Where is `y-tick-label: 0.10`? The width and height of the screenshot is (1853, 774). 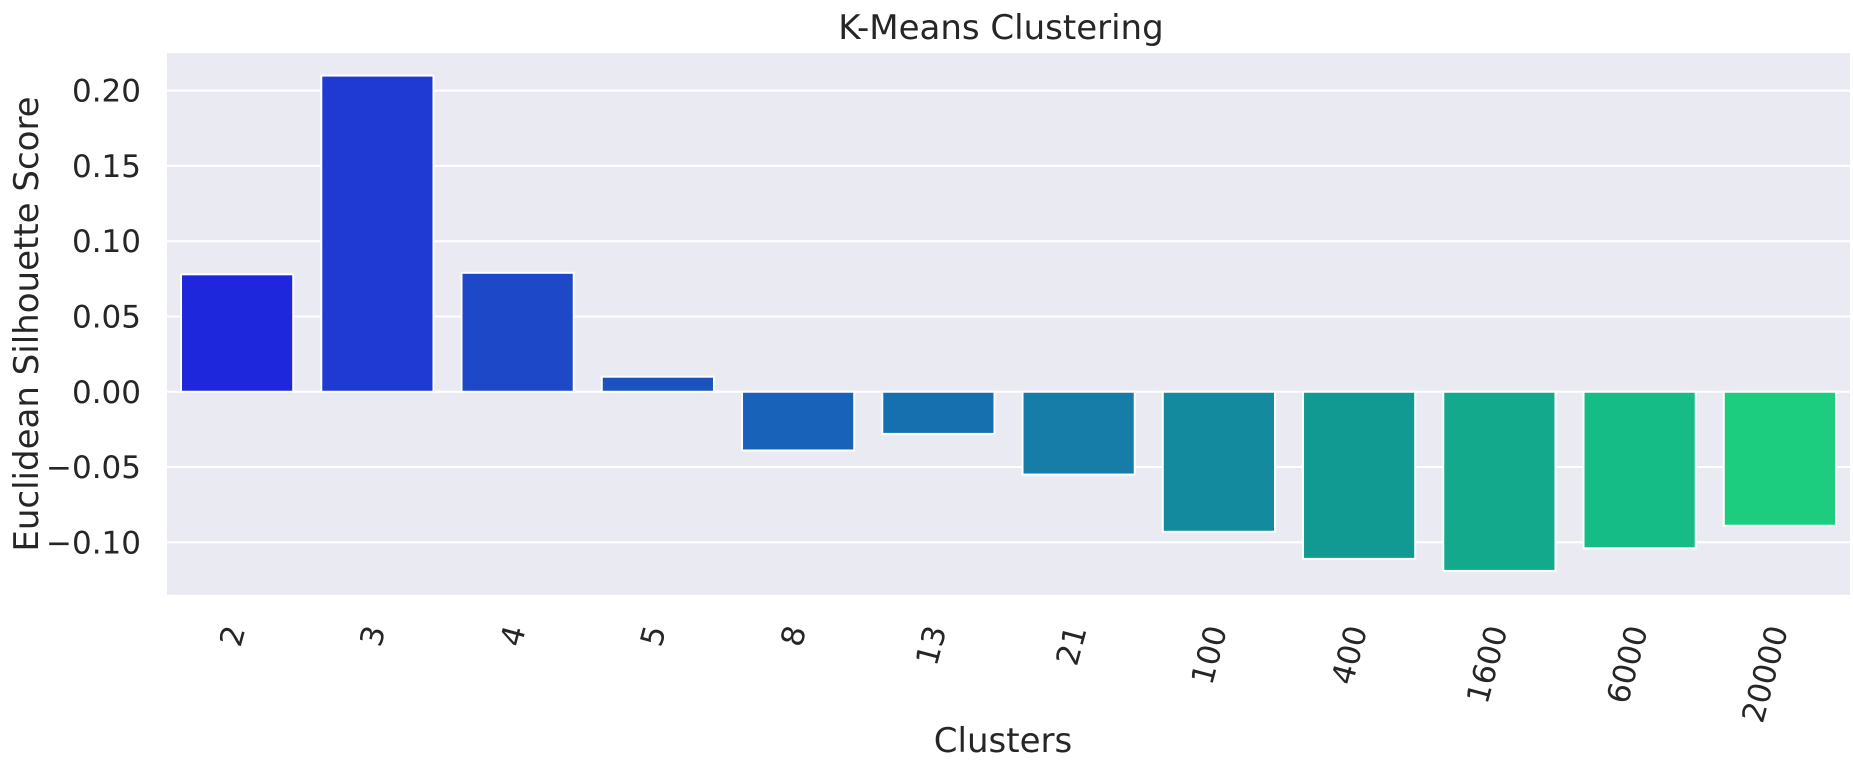
y-tick-label: 0.10 is located at coordinates (106, 242).